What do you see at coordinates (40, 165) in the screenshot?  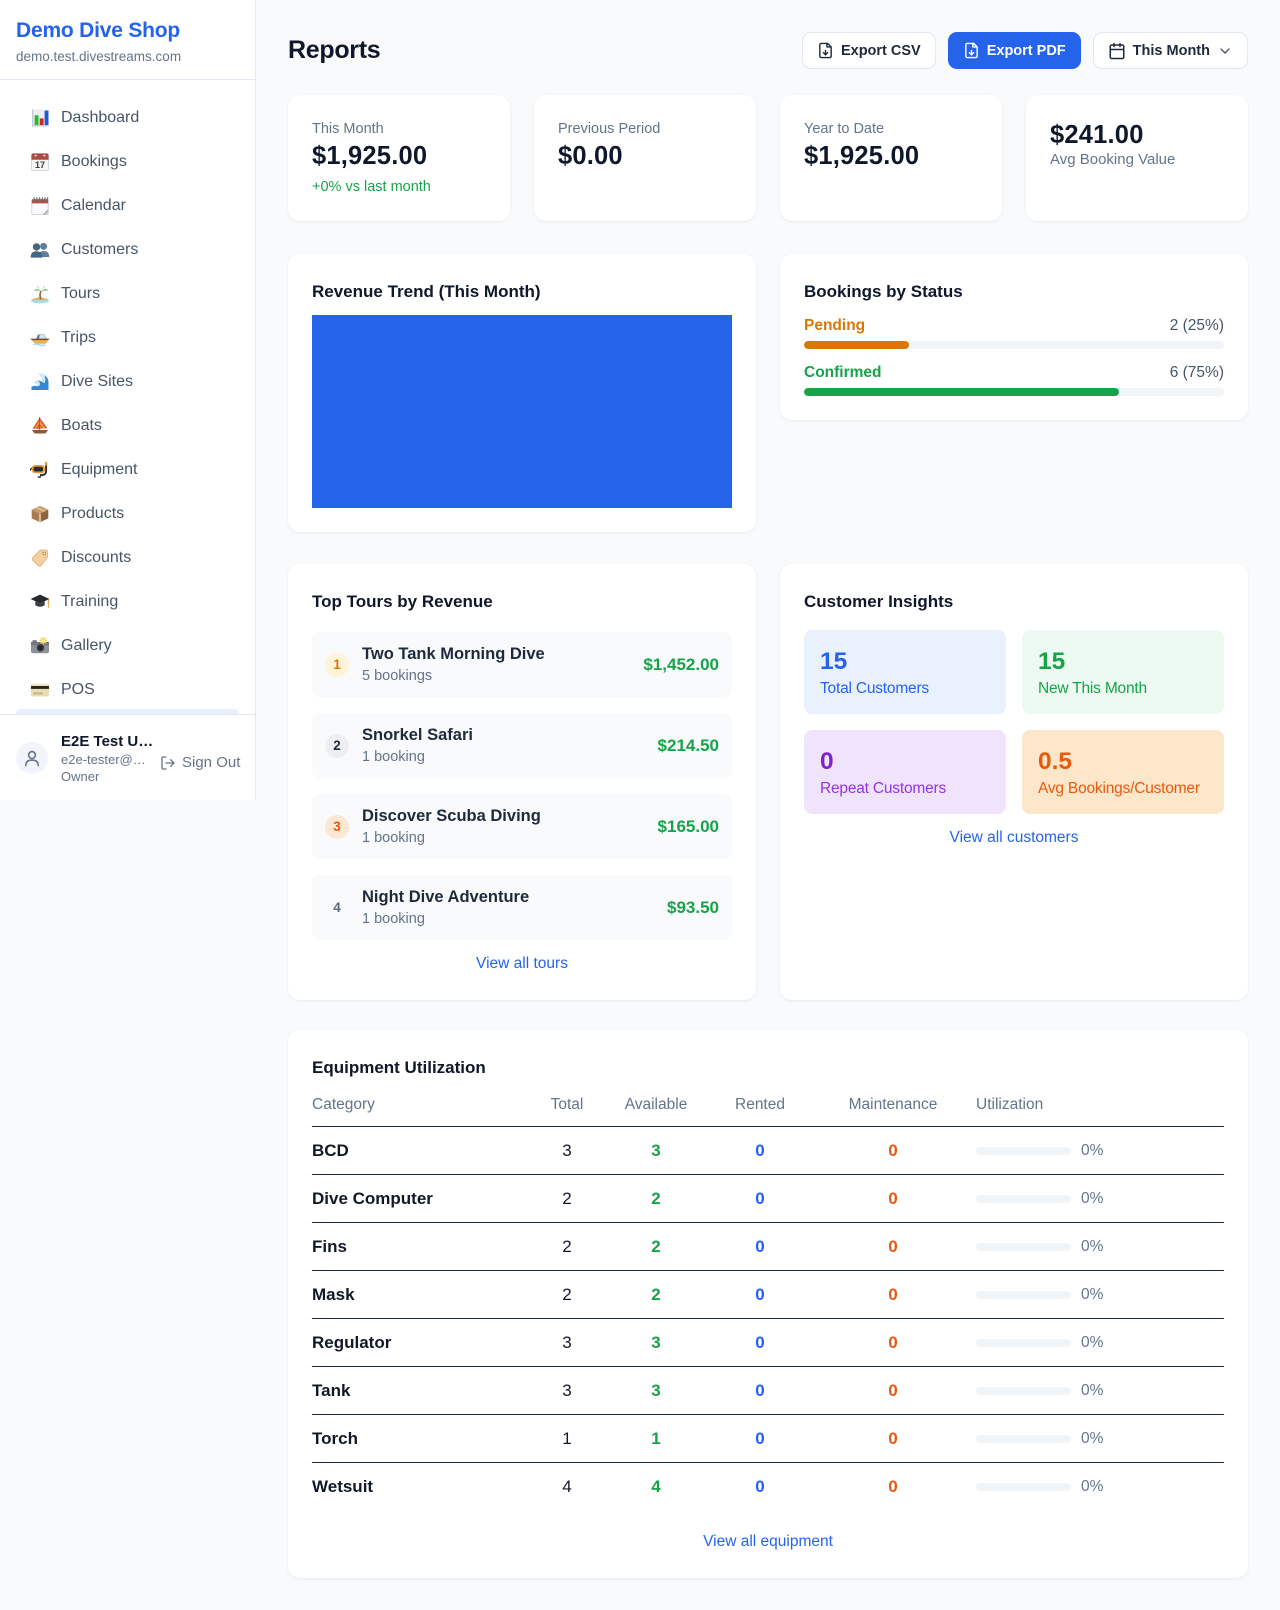 I see `svg-text: 17` at bounding box center [40, 165].